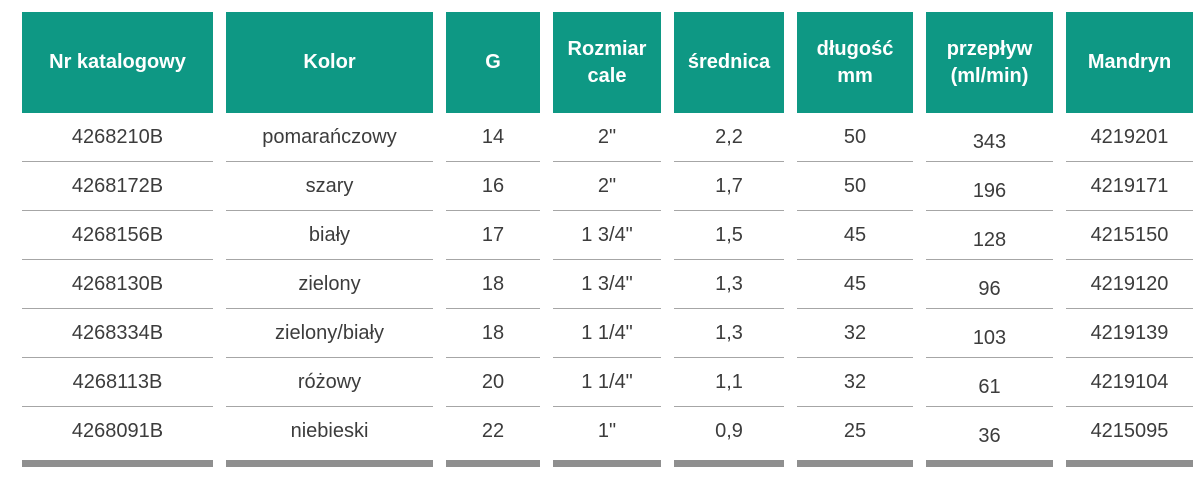 The width and height of the screenshot is (1200, 477). Describe the element at coordinates (329, 431) in the screenshot. I see `table-cell: niebieski` at that location.